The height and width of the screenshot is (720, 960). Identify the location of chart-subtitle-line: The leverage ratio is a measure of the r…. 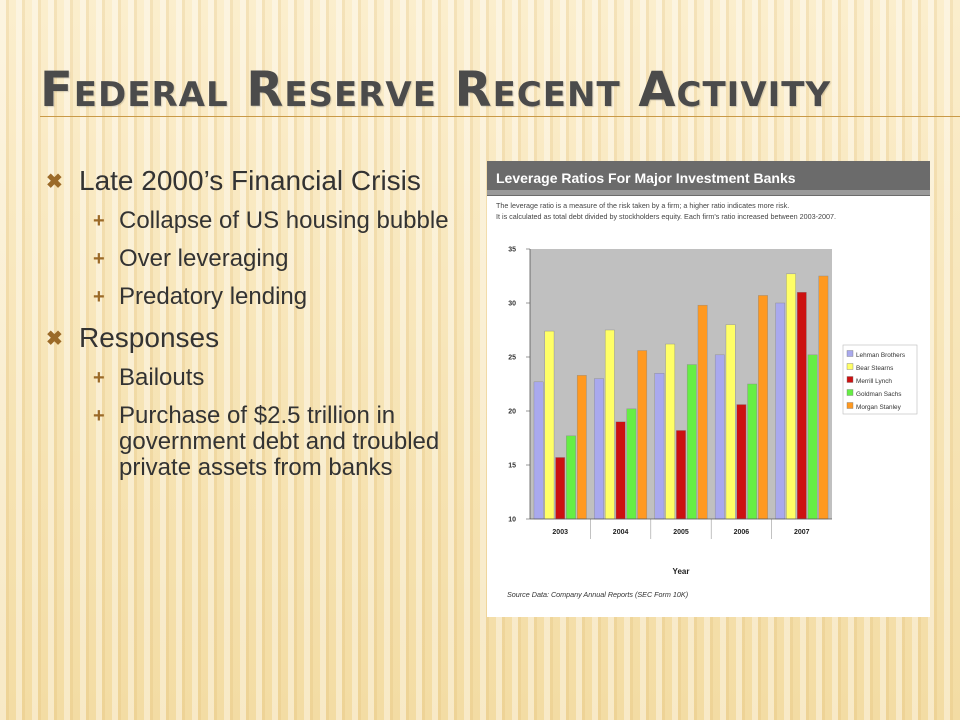
(642, 205).